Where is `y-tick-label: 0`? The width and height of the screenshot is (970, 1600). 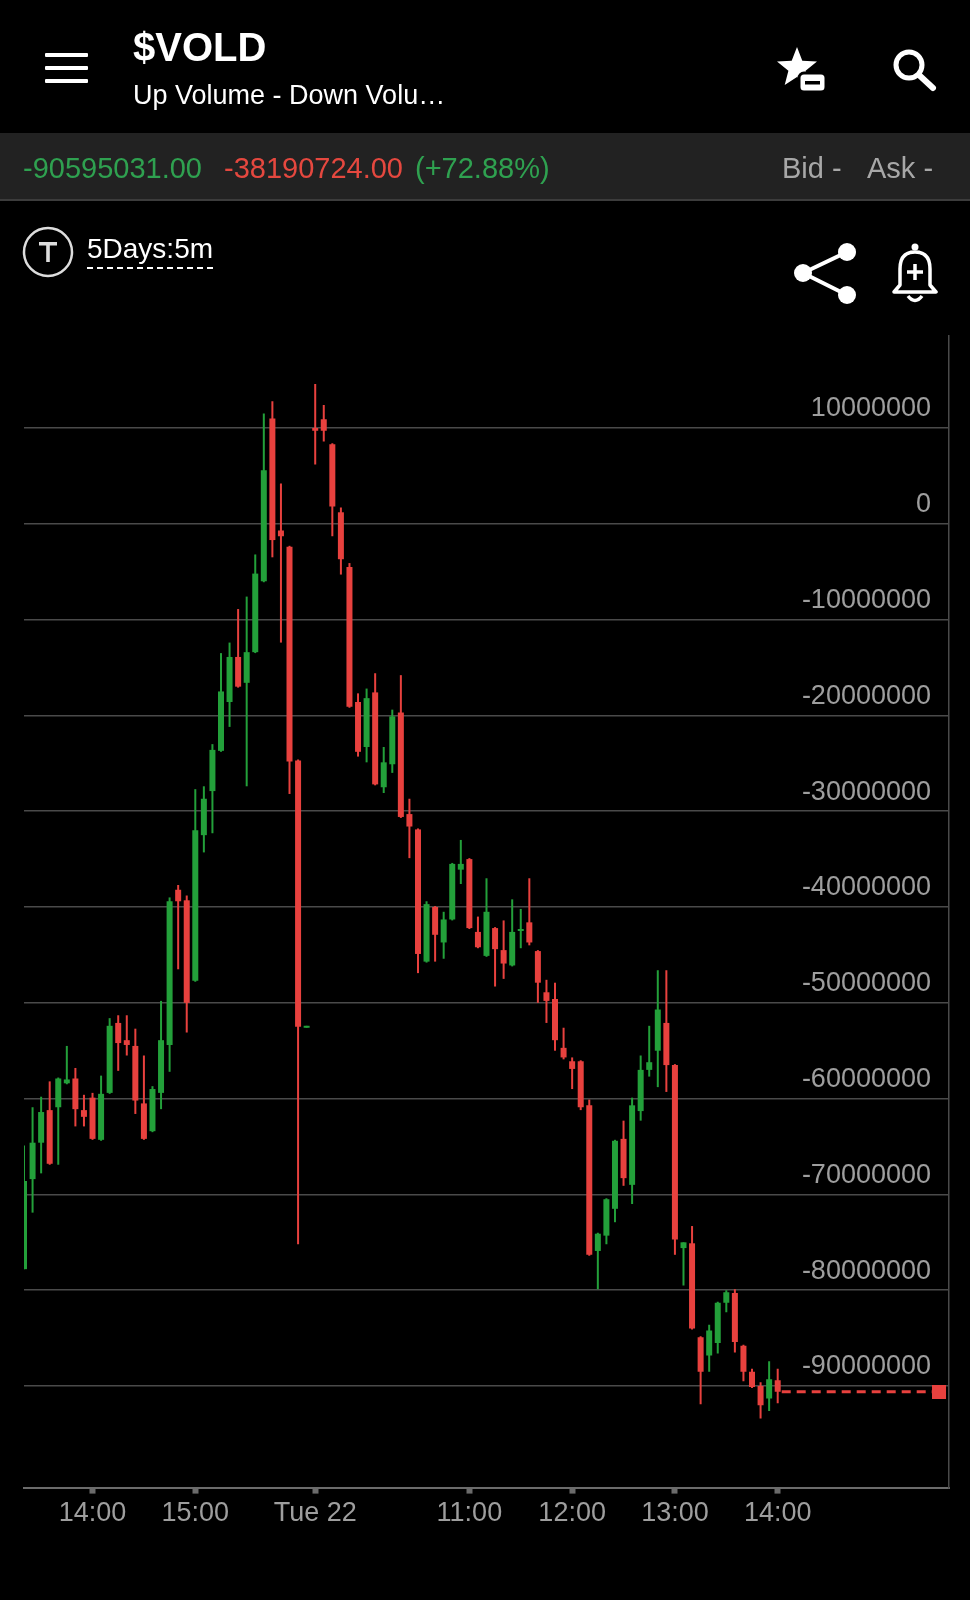 y-tick-label: 0 is located at coordinates (923, 503).